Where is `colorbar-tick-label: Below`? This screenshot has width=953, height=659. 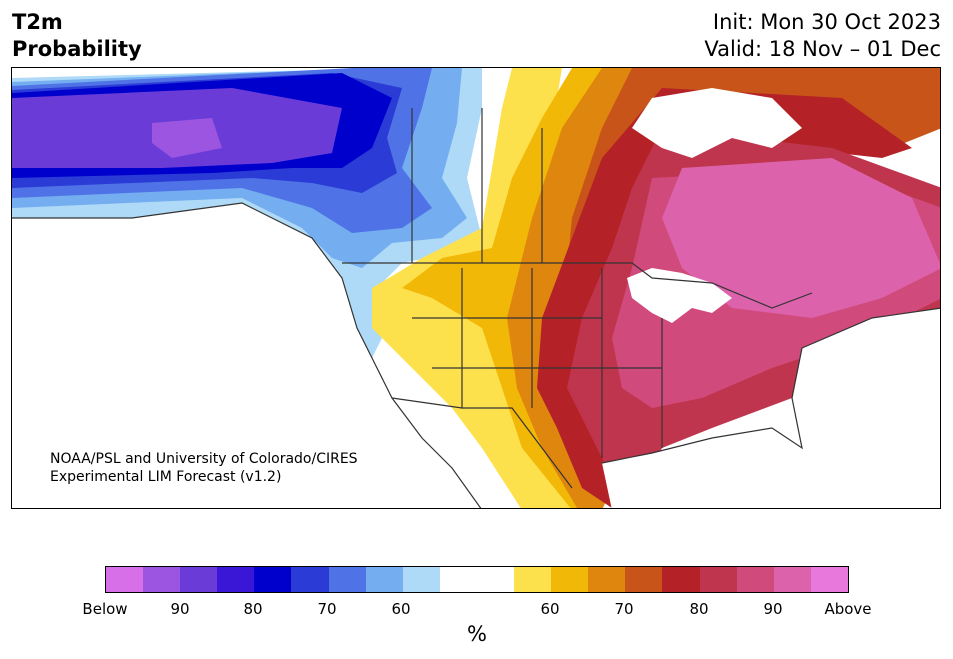
colorbar-tick-label: Below is located at coordinates (105, 609).